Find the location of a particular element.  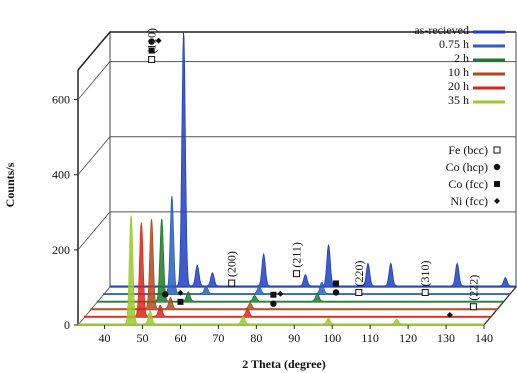

x-tick-label: 90 is located at coordinates (294, 338).